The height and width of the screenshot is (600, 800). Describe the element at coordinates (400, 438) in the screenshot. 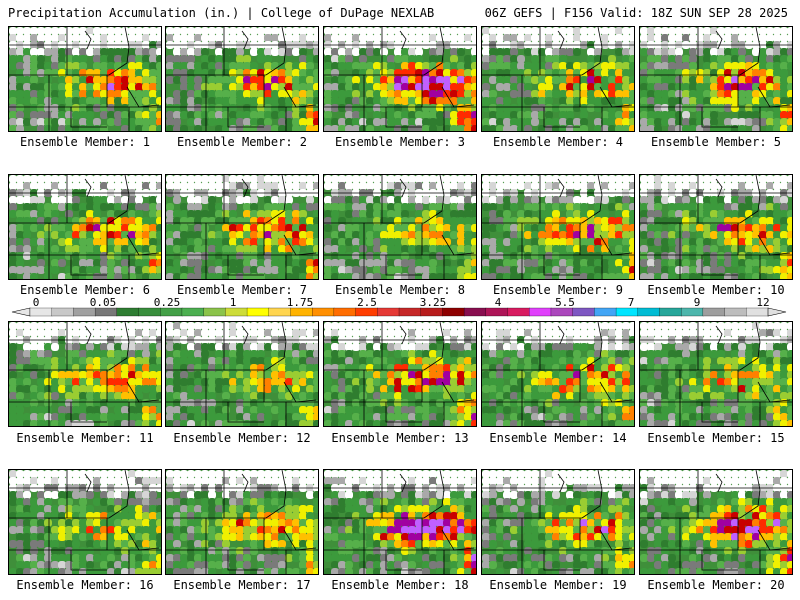

I see `ensemble-member-label: Ensemble Member: 13` at that location.